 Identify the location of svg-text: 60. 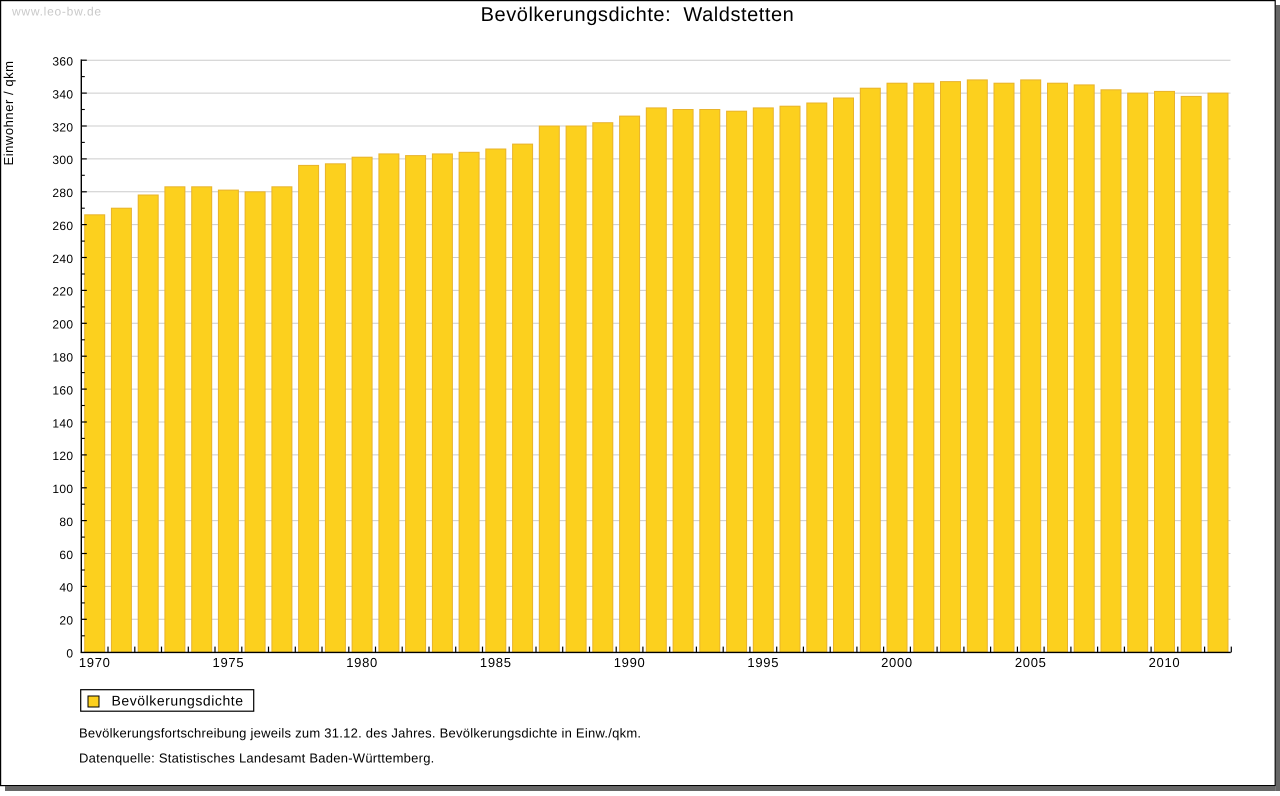
(66, 555).